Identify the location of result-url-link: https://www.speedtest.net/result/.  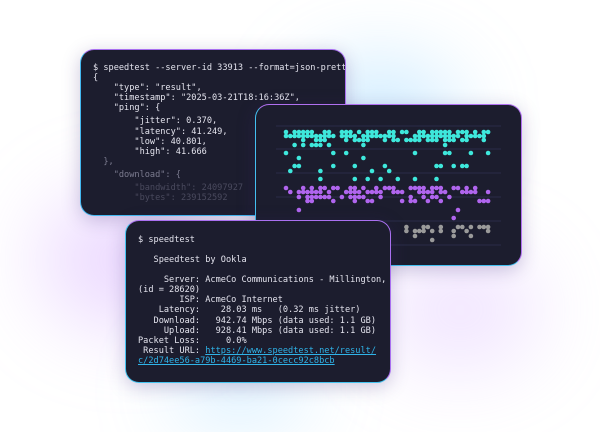
(291, 350).